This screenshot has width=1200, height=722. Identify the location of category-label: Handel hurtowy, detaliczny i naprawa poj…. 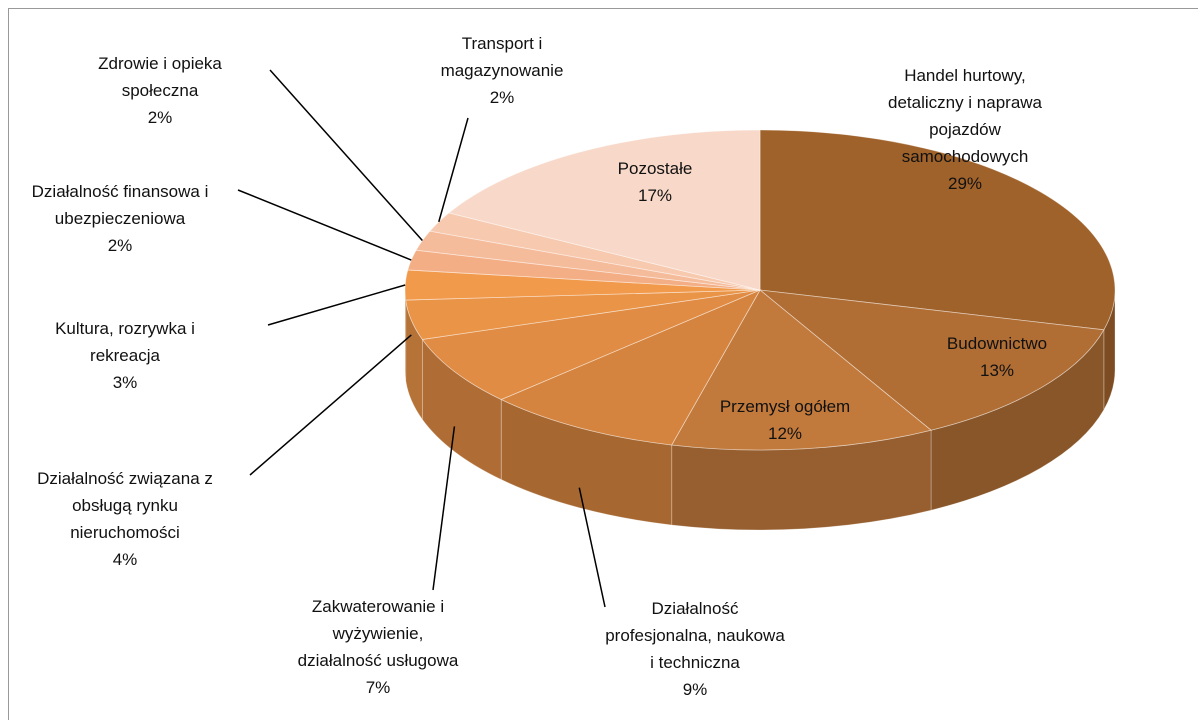
(965, 116).